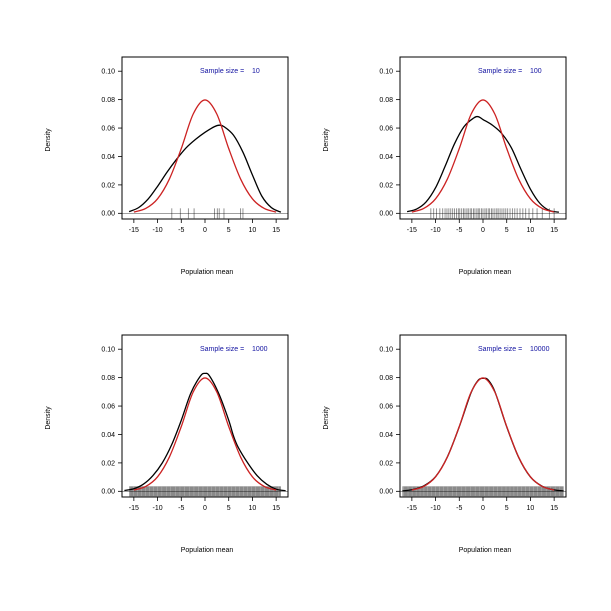 The height and width of the screenshot is (611, 611). Describe the element at coordinates (536, 71) in the screenshot. I see `sample-size-value: 100` at that location.